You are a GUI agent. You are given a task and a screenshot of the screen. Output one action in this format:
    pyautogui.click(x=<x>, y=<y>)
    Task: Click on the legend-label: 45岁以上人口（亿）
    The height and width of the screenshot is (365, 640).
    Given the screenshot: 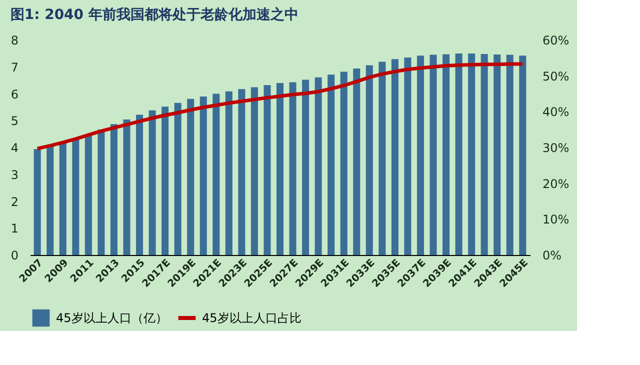 What is the action you would take?
    pyautogui.click(x=112, y=318)
    